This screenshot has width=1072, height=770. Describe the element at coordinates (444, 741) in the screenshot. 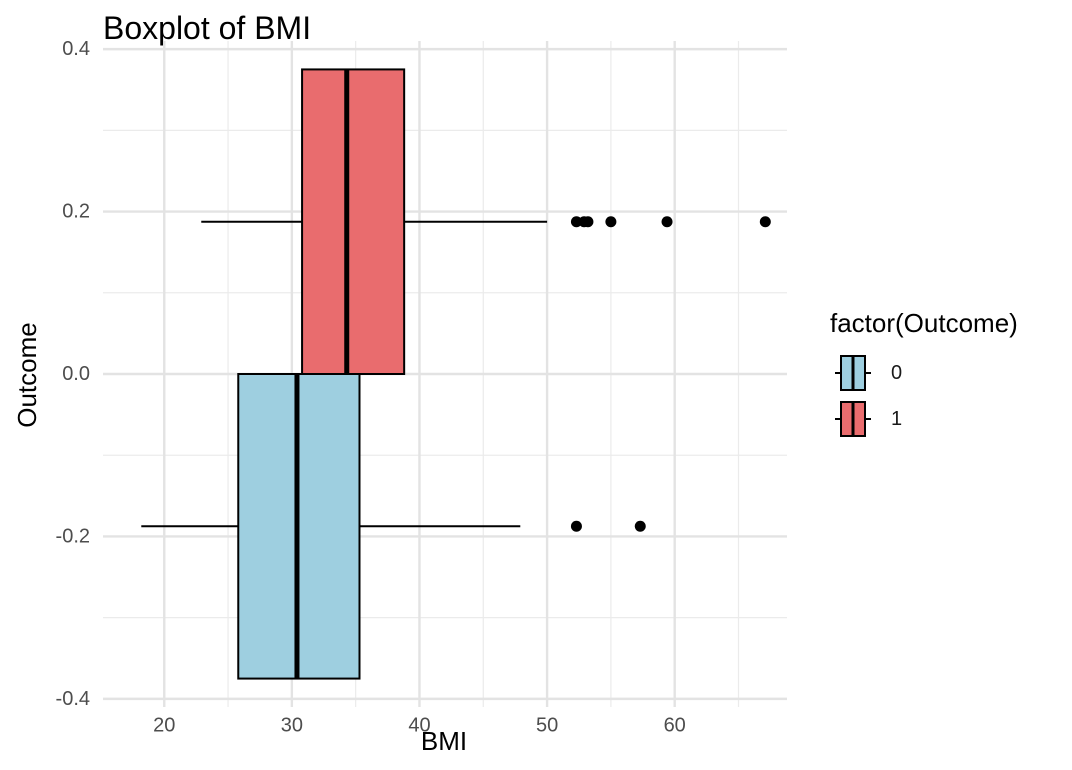

I see `x-axis-title: BMI` at that location.